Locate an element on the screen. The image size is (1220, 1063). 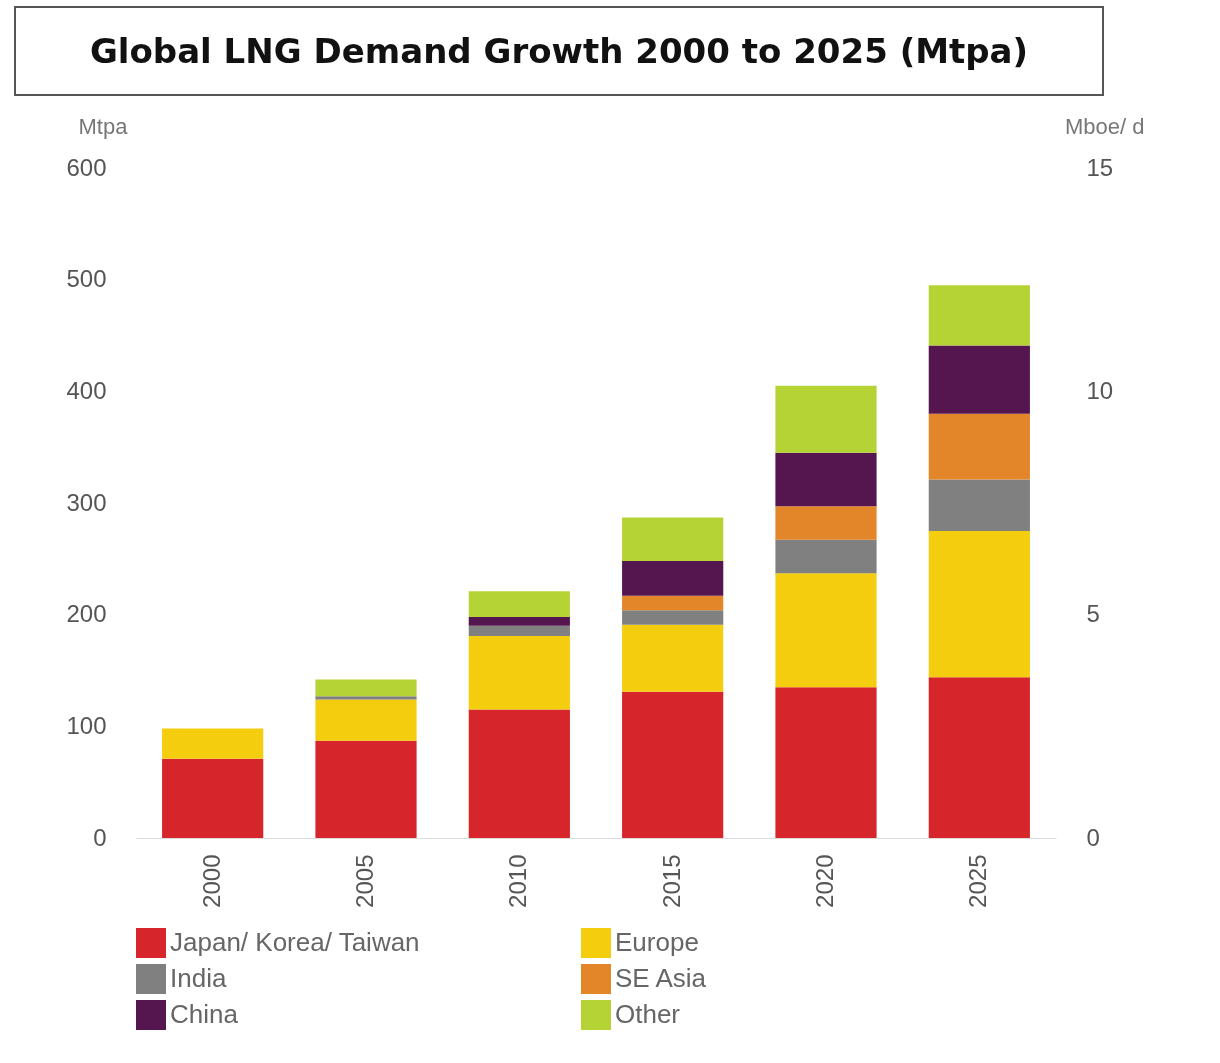
legend-label: Other is located at coordinates (648, 1014).